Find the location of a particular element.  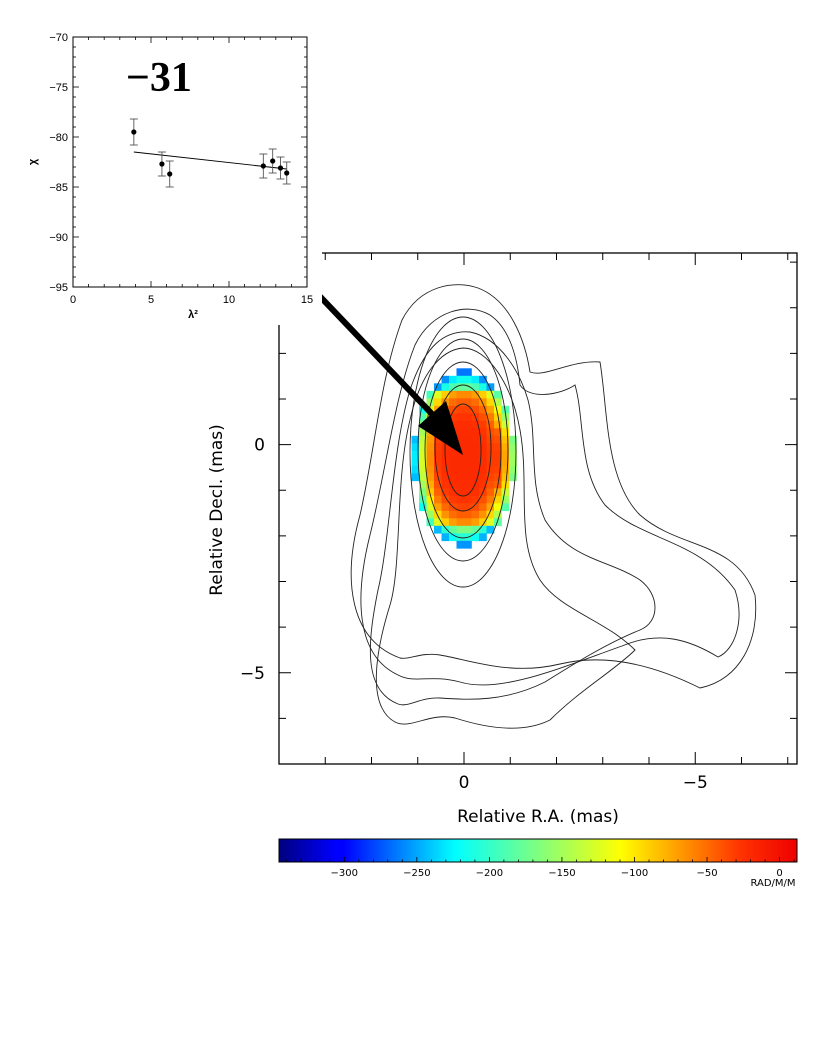

inset-y-tick-label: −95 is located at coordinates (58, 288).